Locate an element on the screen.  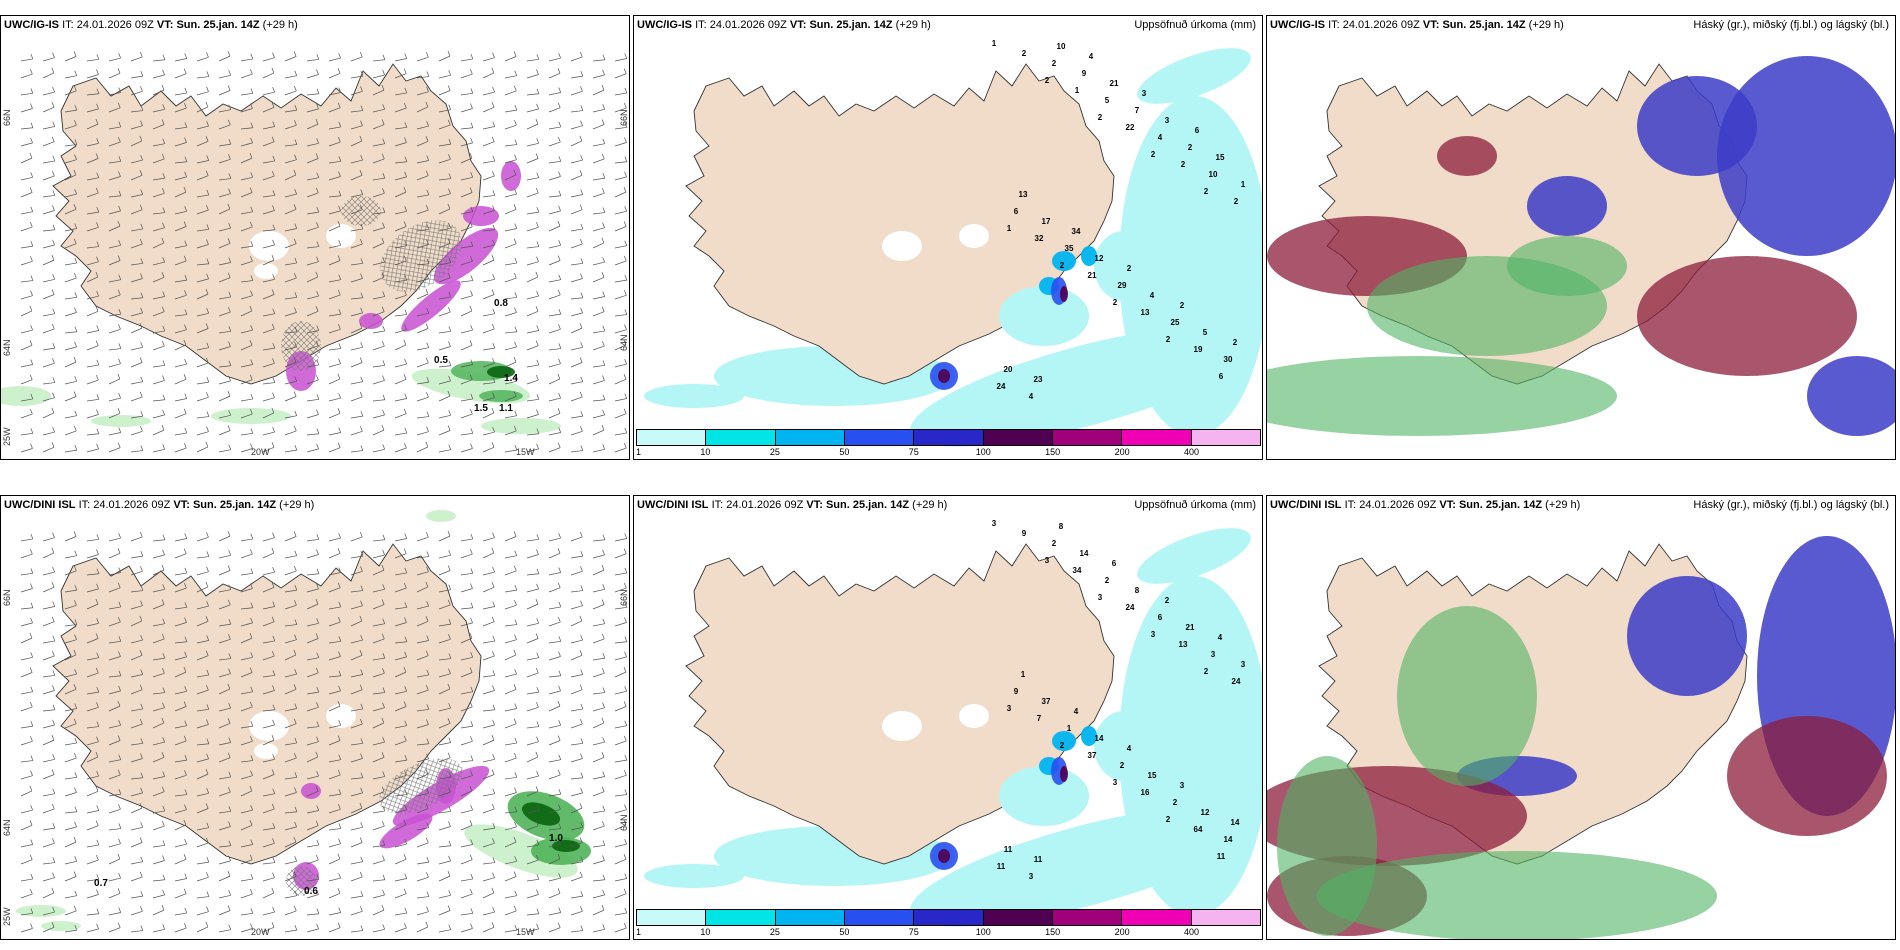
precip-light-areas is located at coordinates (953, 247).